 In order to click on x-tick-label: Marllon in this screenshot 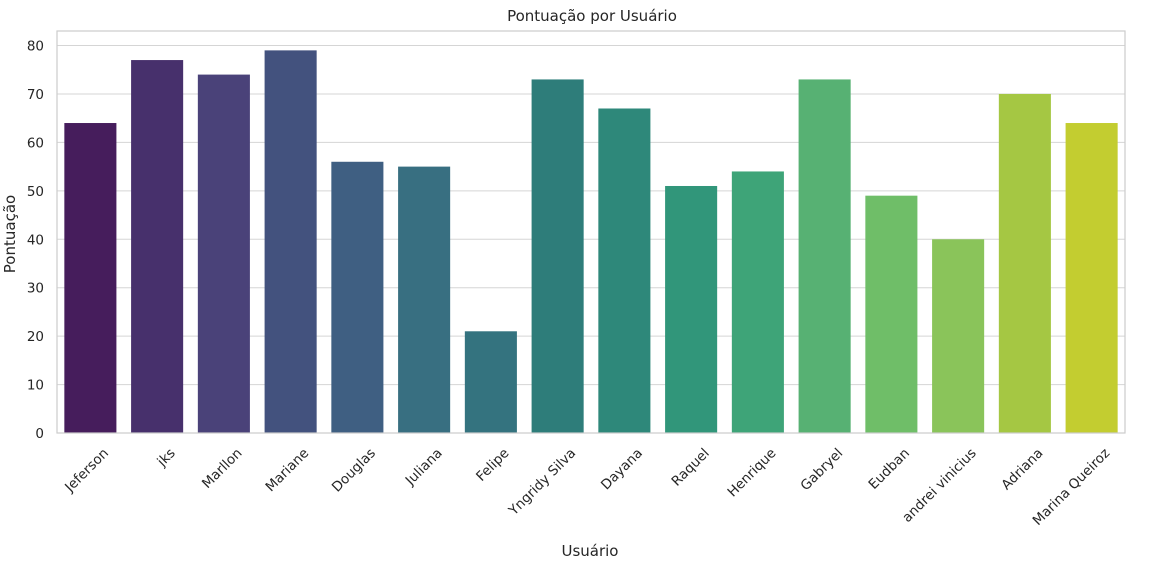, I will do `click(222, 468)`.